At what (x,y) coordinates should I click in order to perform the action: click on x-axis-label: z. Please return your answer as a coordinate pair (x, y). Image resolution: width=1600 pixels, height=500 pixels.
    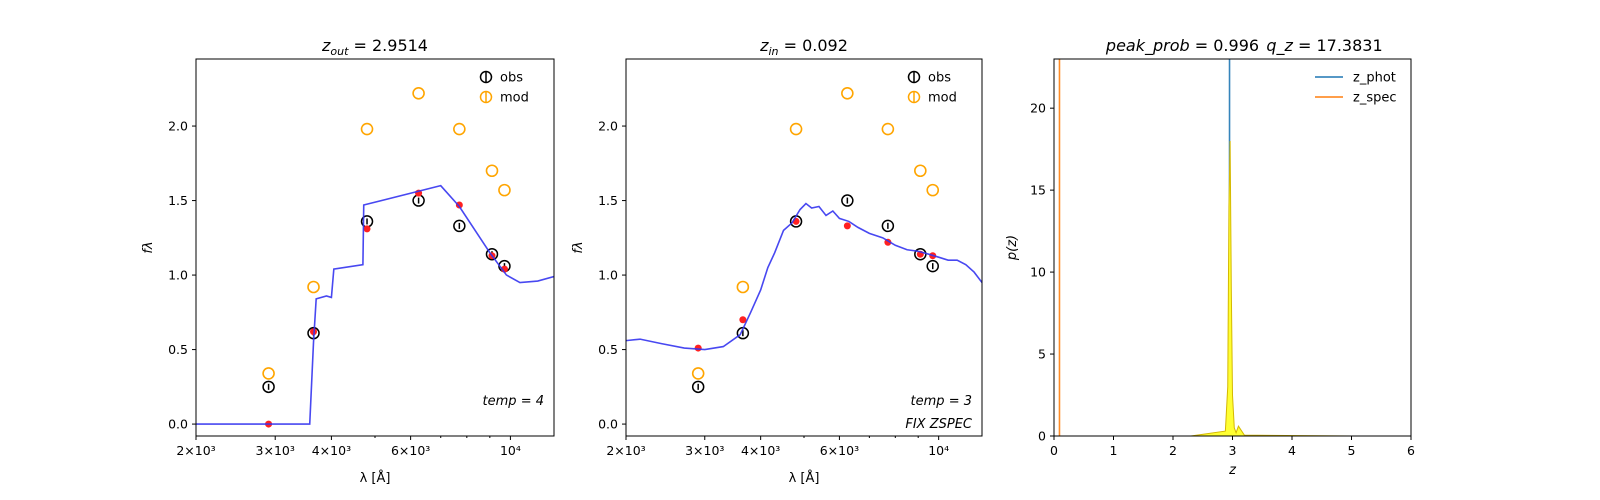
    Looking at the image, I should click on (1232, 470).